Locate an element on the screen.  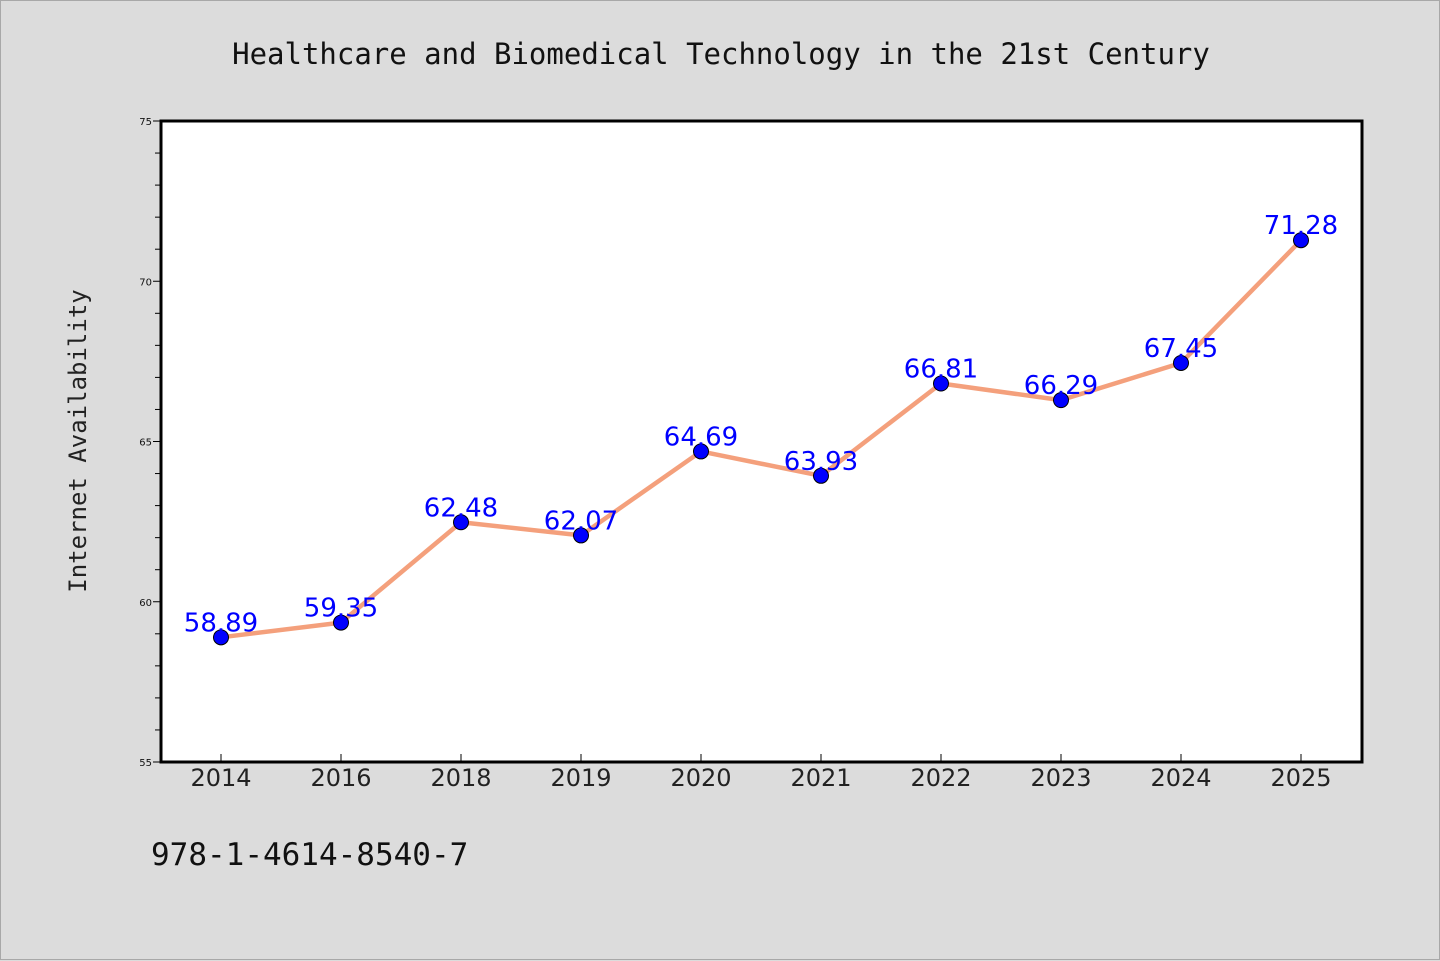
x-tick-label: 2019 is located at coordinates (580, 778).